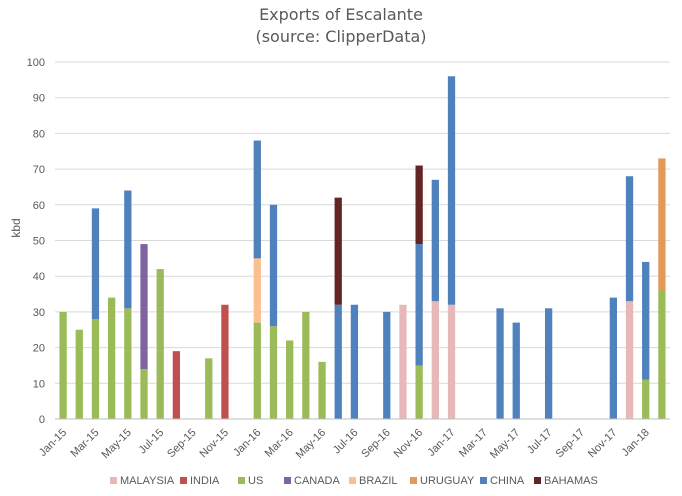  Describe the element at coordinates (257, 290) in the screenshot. I see `bar-segment-brazil` at that location.